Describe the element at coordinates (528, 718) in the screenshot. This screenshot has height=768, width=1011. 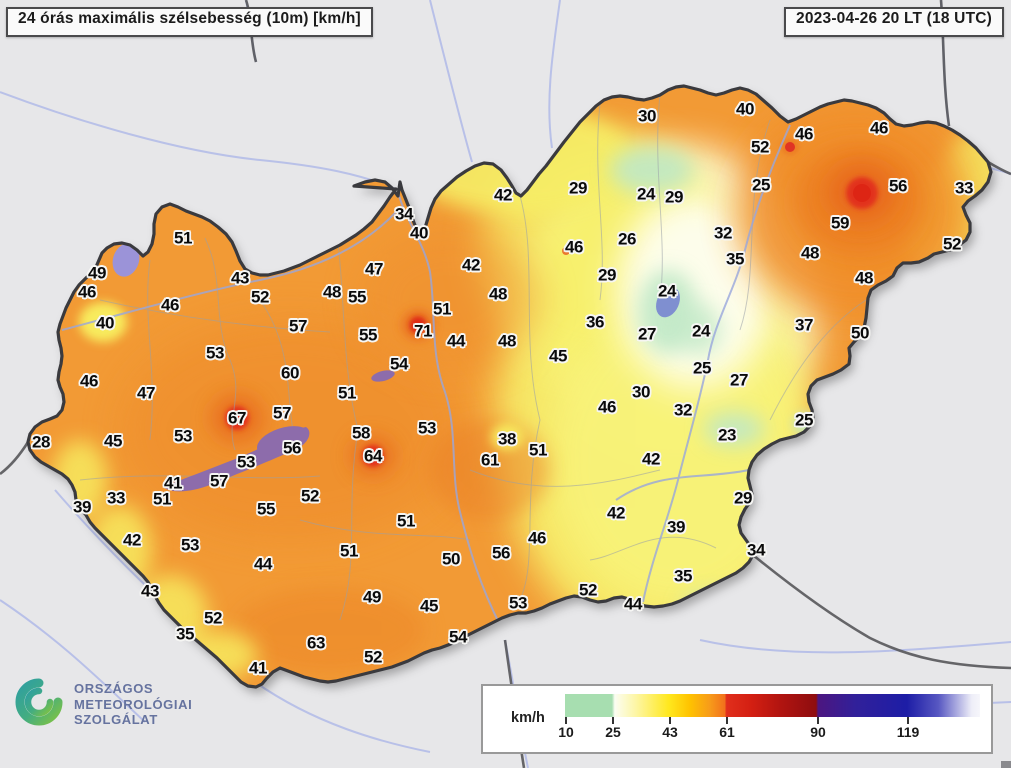
I see `legend-unit-label: km/h` at that location.